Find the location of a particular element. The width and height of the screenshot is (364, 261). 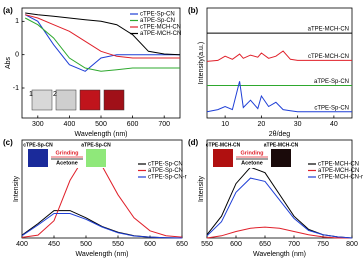

x-tick-label: 450 is located at coordinates (54, 244).